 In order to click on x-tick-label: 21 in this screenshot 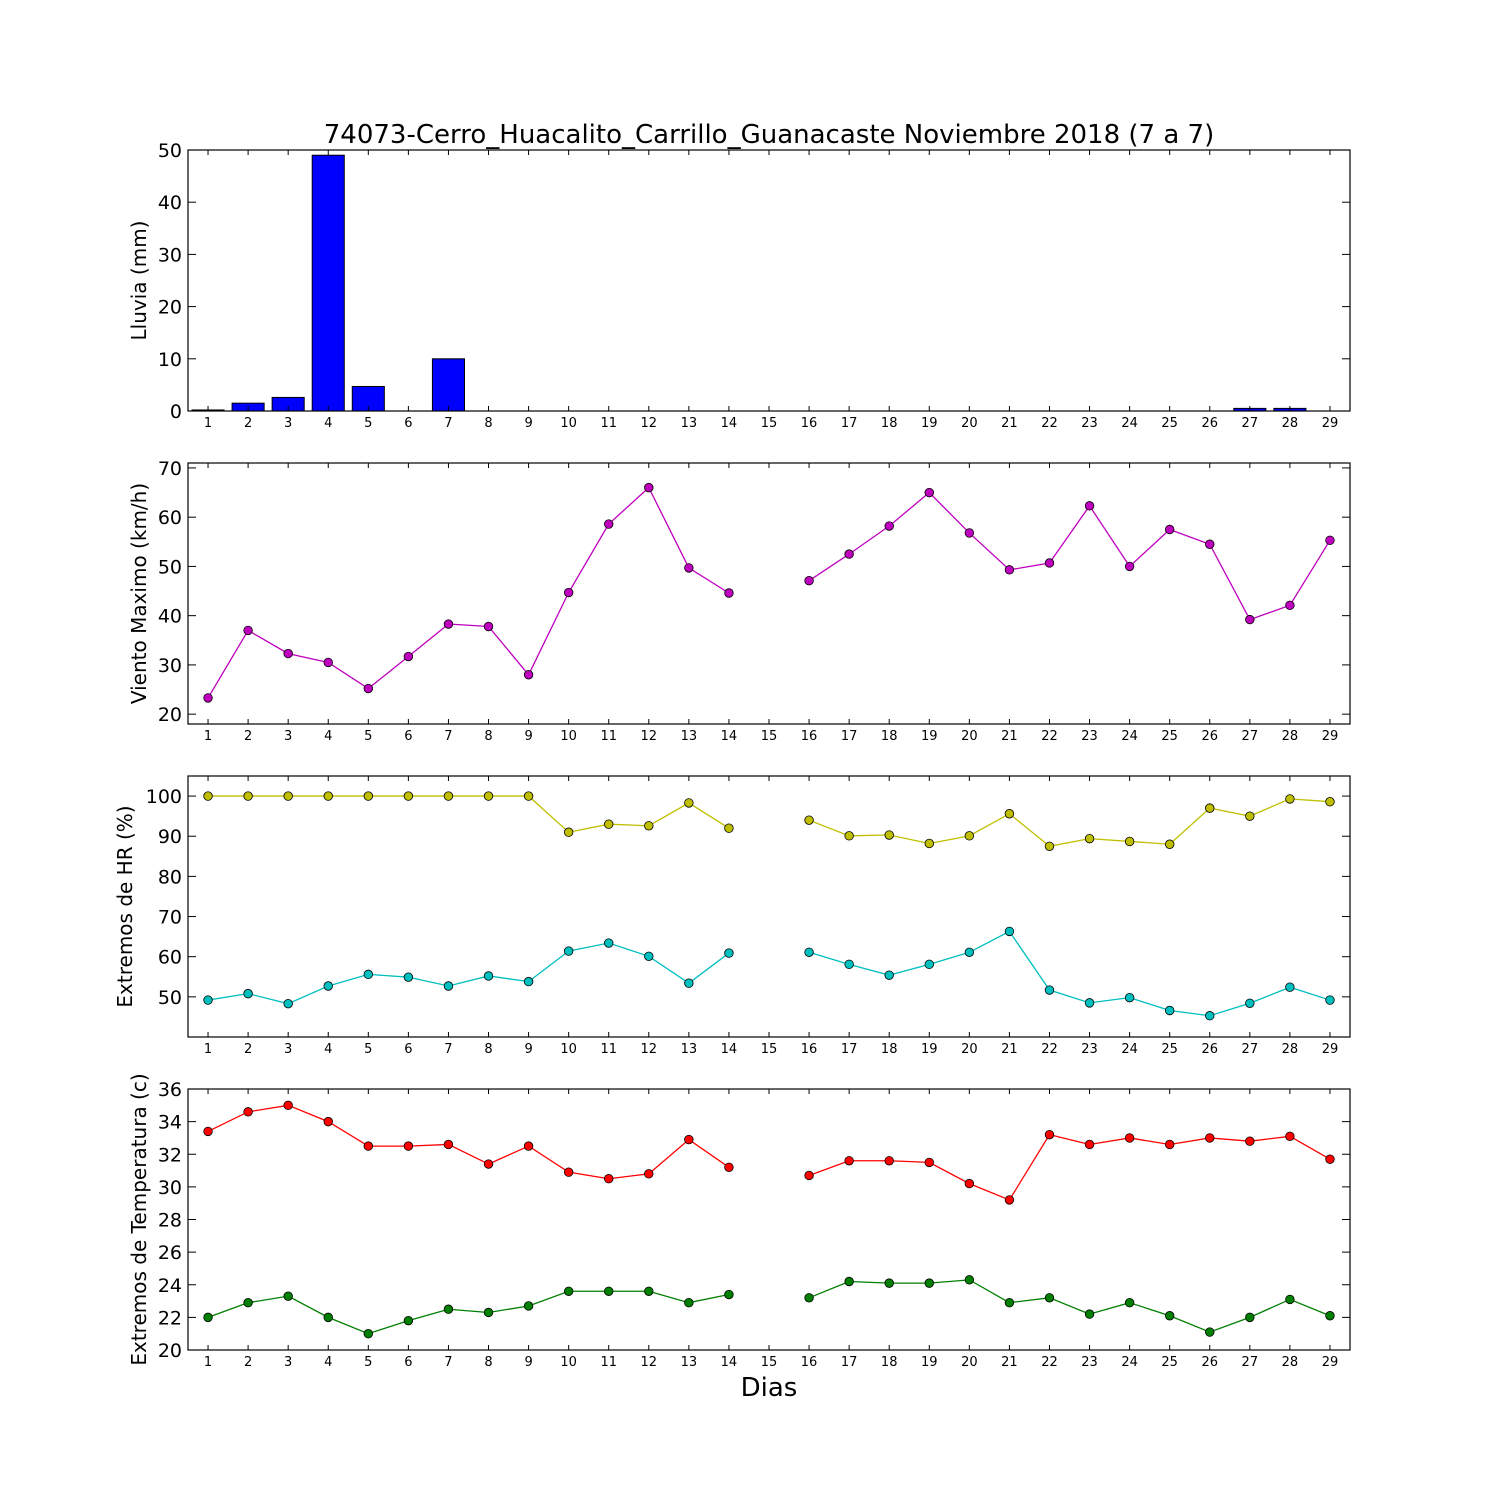, I will do `click(1009, 423)`.